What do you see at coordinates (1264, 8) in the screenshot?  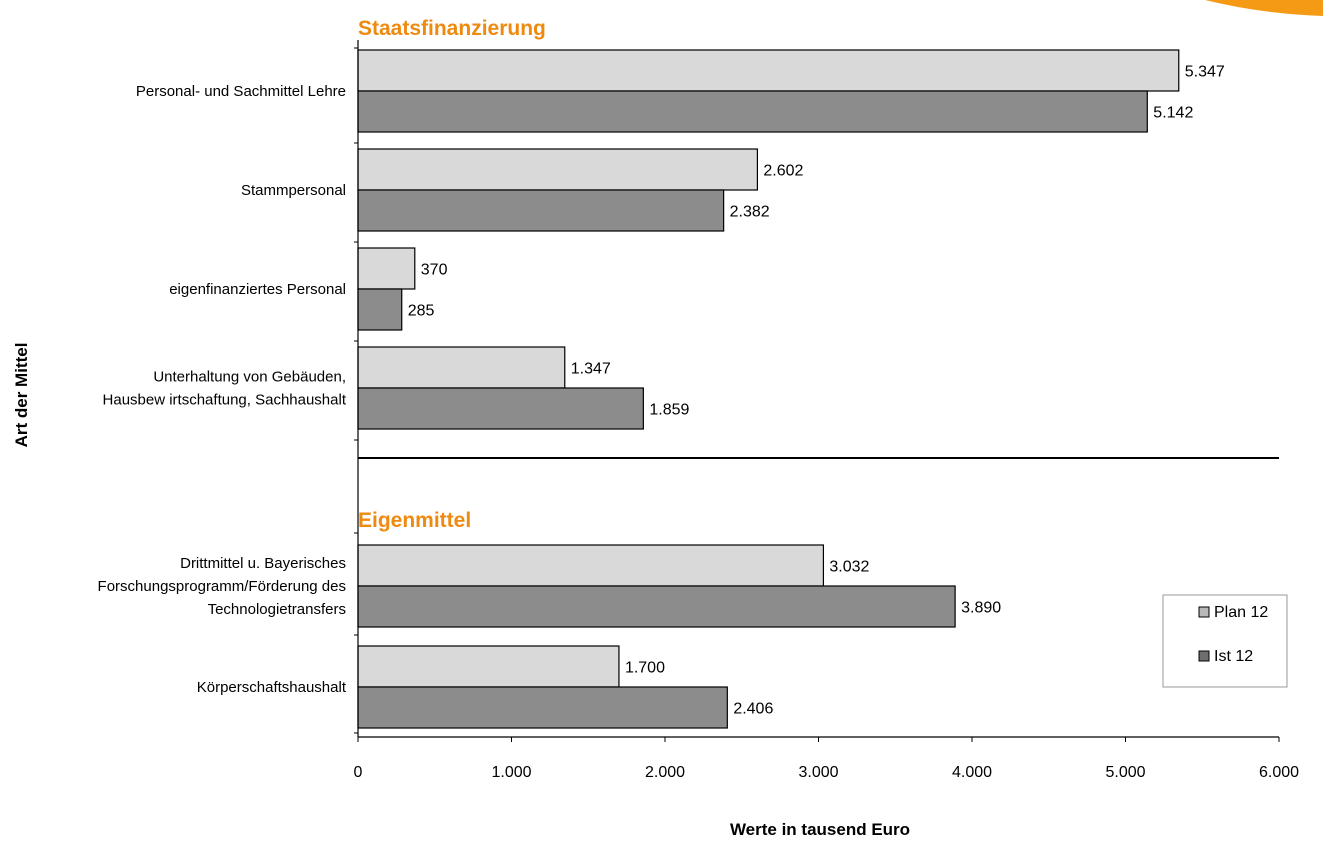 I see `corner-swoosh-decoration` at bounding box center [1264, 8].